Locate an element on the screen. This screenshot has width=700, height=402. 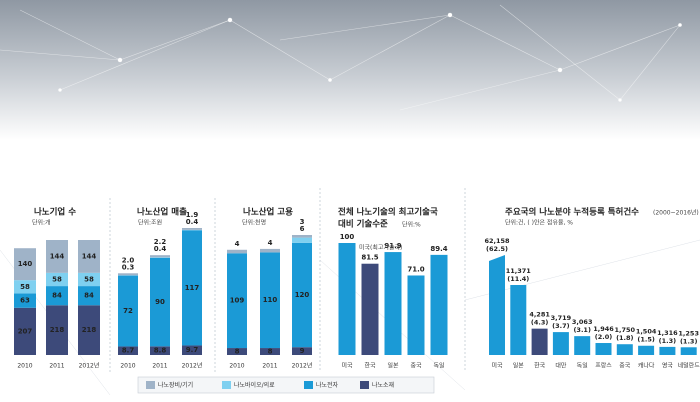
value-label: 117 is located at coordinates (192, 288).